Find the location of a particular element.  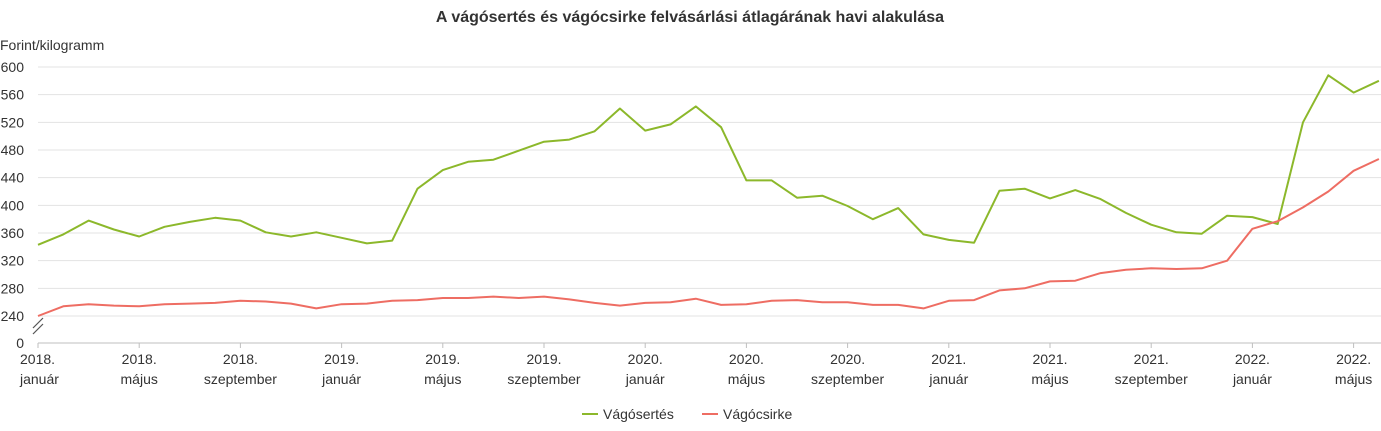

axis-break-gap is located at coordinates (39, 326).